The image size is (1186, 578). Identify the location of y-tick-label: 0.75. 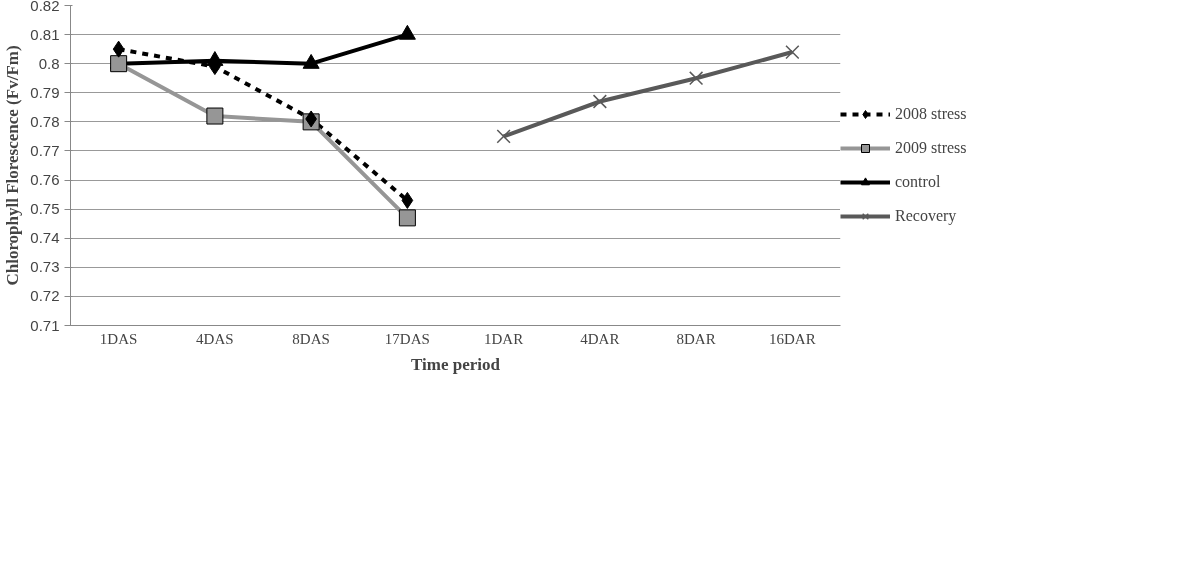
(45, 209).